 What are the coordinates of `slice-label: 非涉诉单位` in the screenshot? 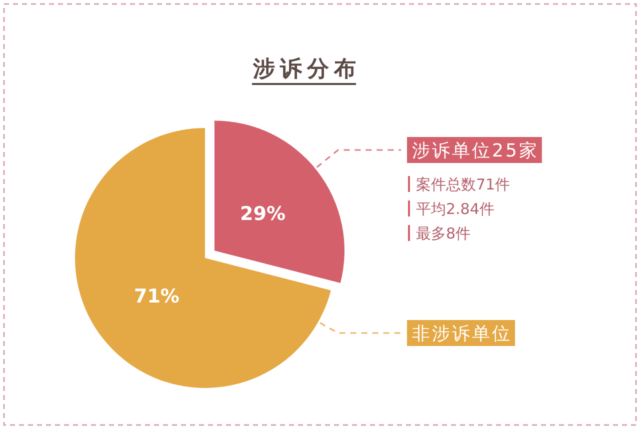 It's located at (462, 334).